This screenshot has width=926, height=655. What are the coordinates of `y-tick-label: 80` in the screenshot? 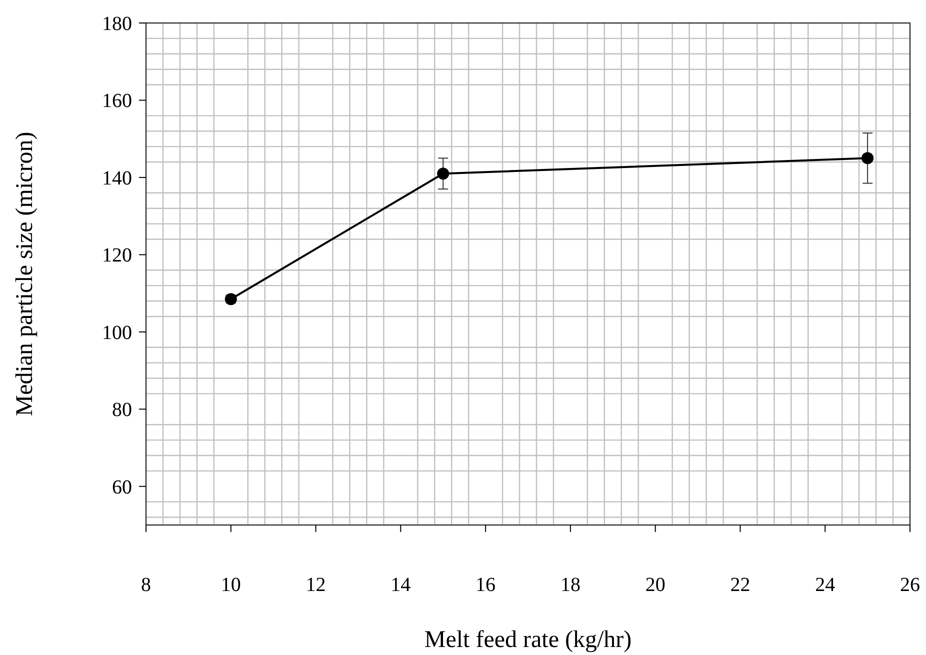 It's located at (122, 410).